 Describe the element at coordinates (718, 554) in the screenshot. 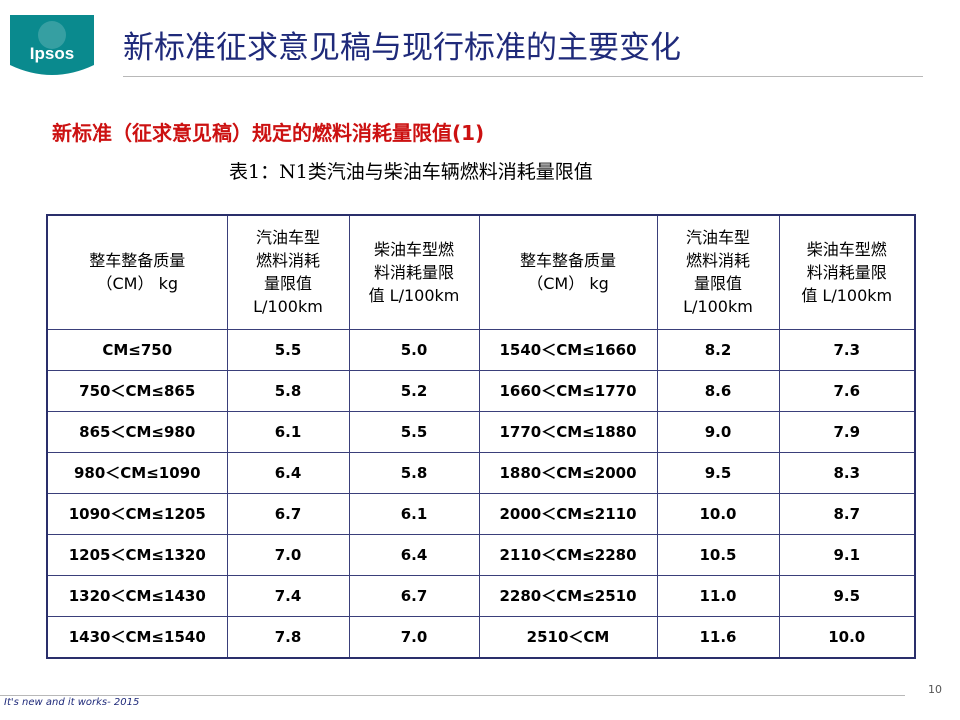

I see `table-cell: 10.5` at that location.